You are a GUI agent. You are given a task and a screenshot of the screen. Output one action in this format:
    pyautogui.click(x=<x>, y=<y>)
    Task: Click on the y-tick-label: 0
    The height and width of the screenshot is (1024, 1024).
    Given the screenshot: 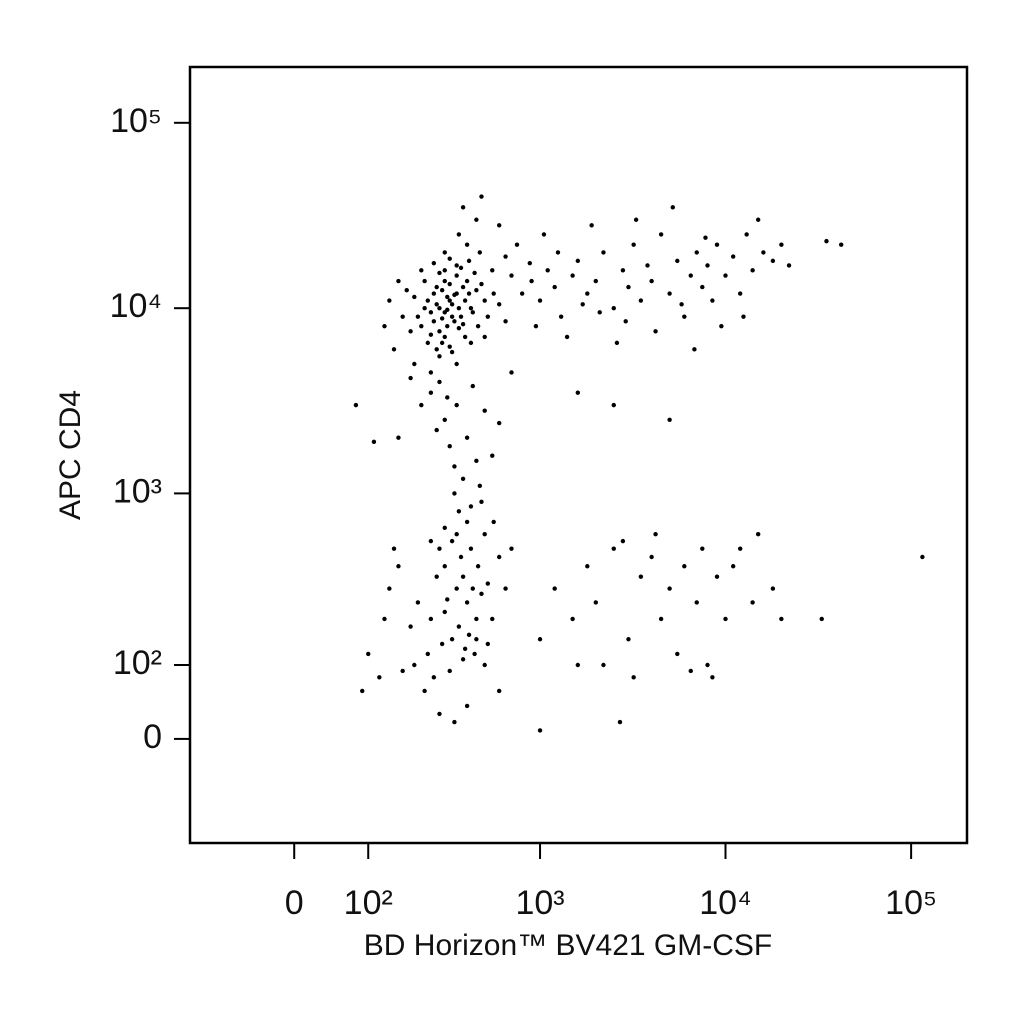 What is the action you would take?
    pyautogui.click(x=152, y=737)
    